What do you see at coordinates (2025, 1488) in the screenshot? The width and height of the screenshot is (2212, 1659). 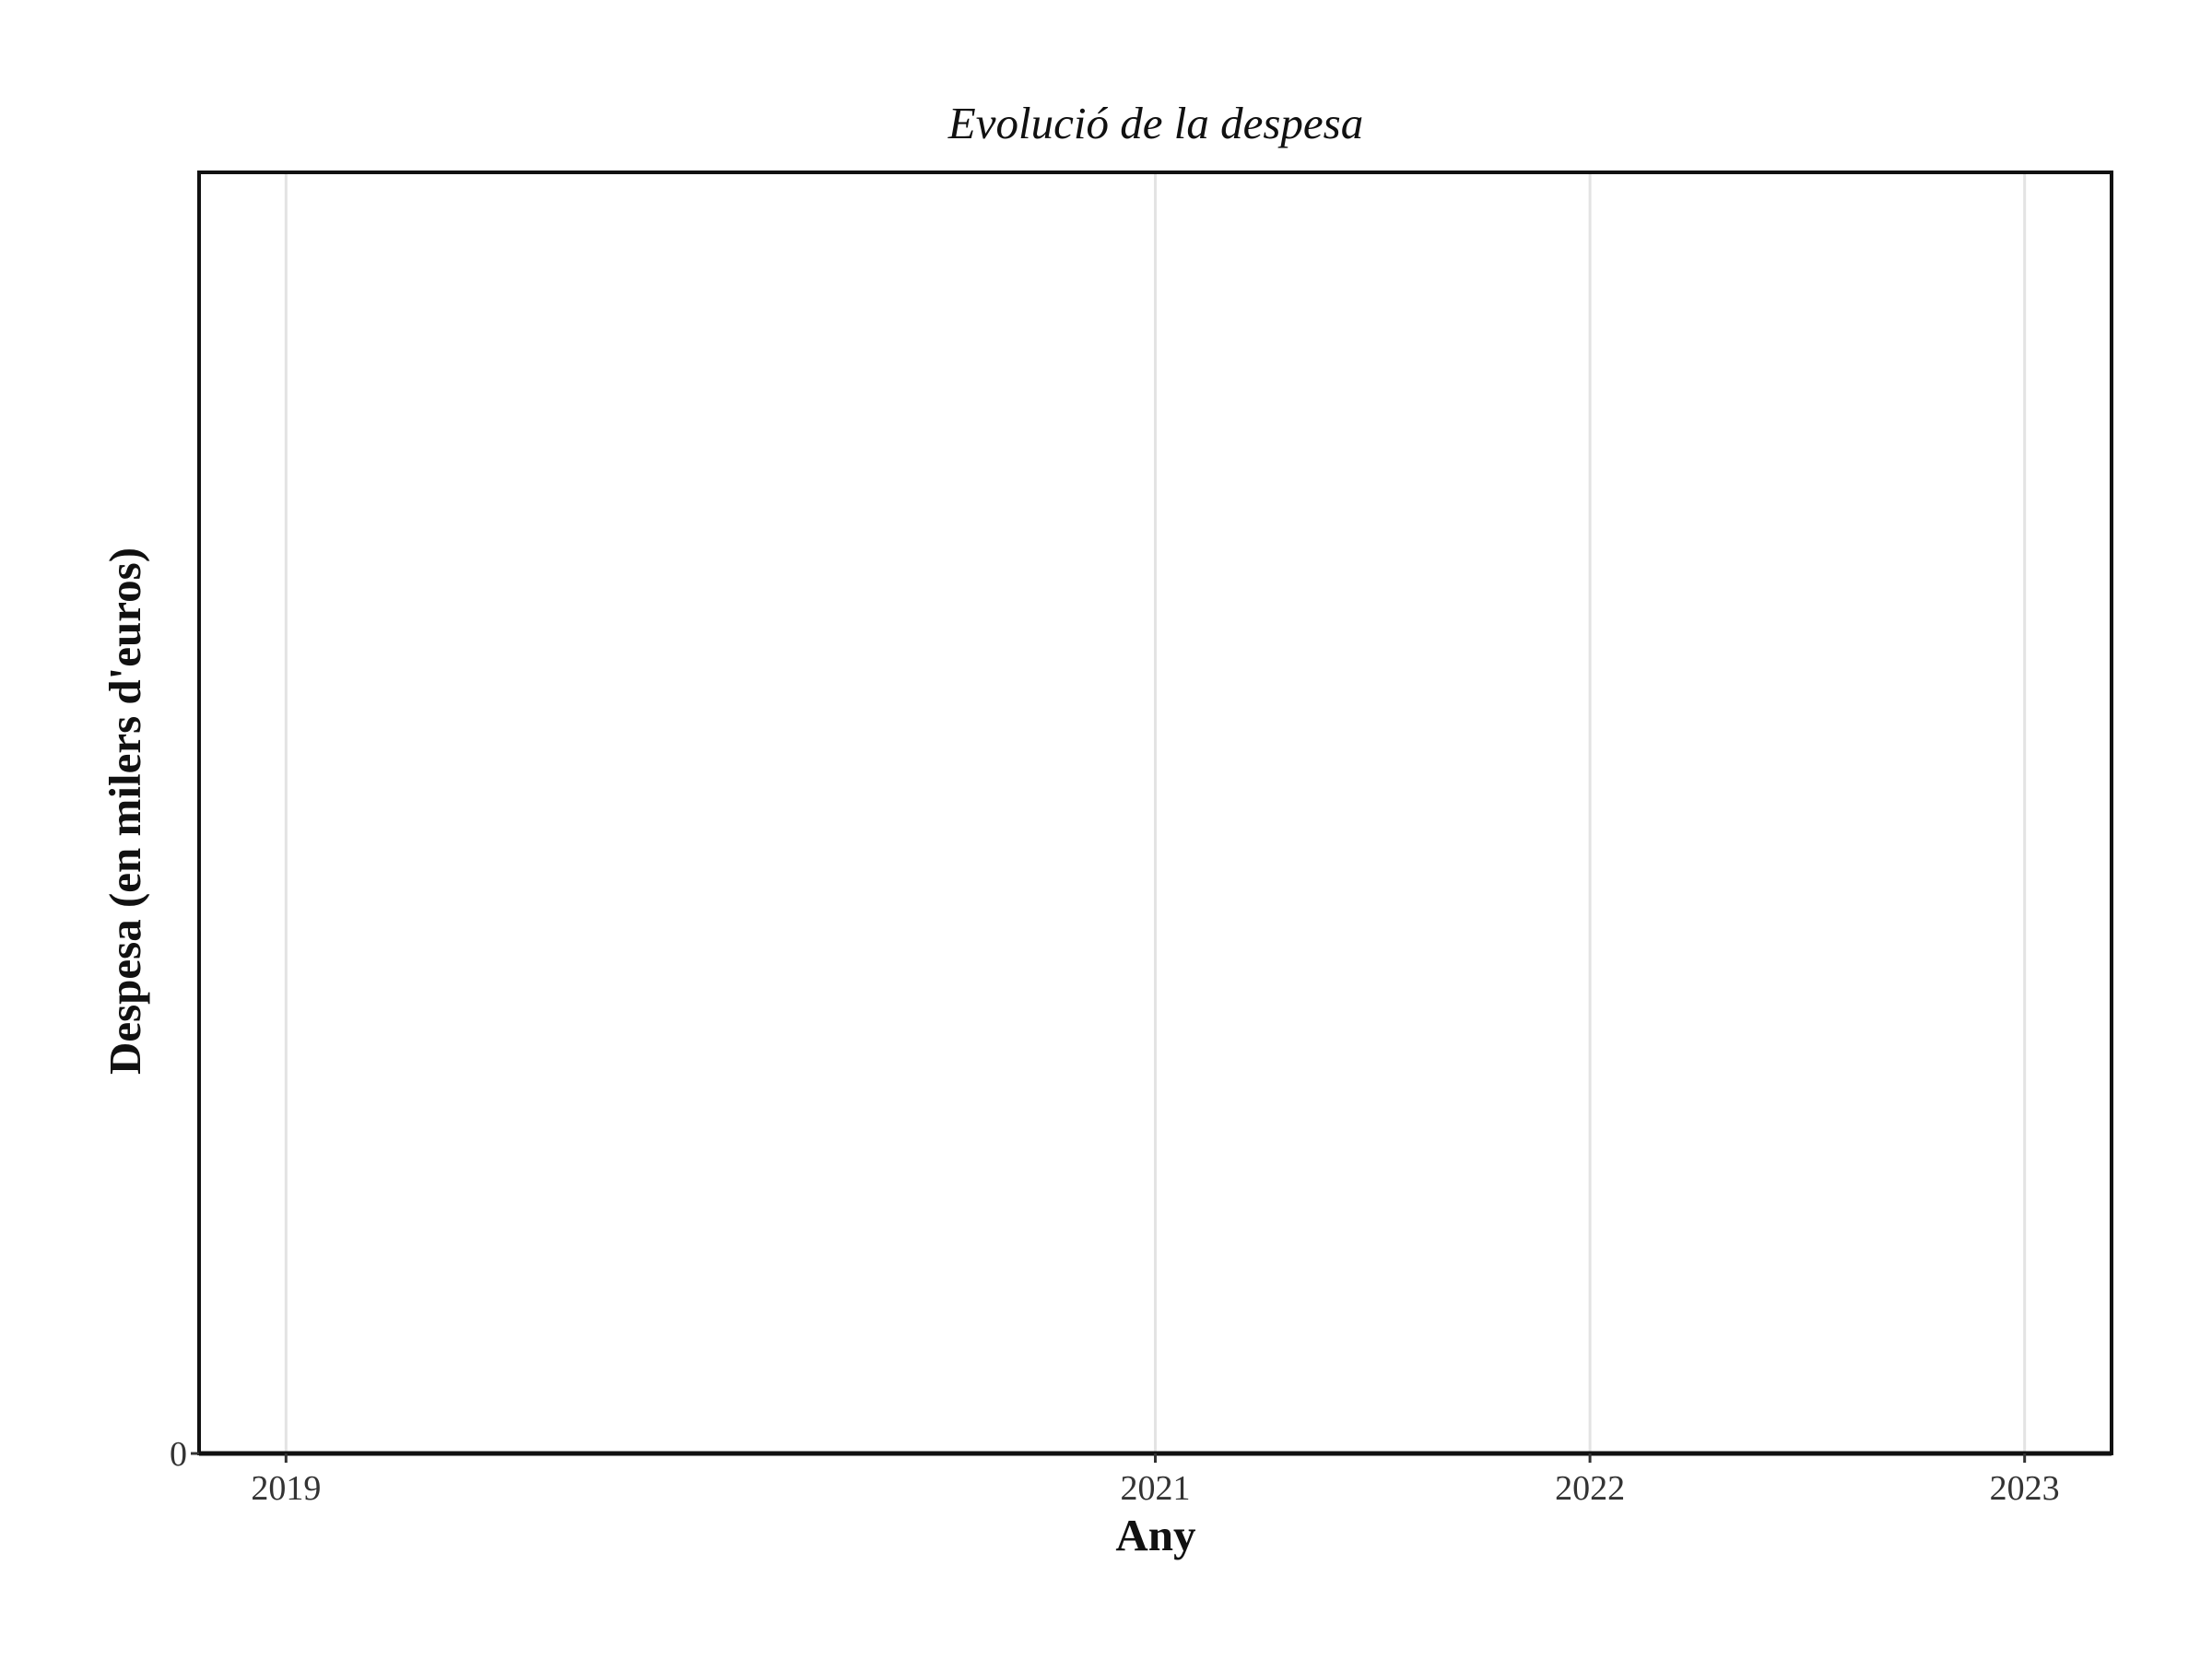 I see `x-tick-label: 2023` at bounding box center [2025, 1488].